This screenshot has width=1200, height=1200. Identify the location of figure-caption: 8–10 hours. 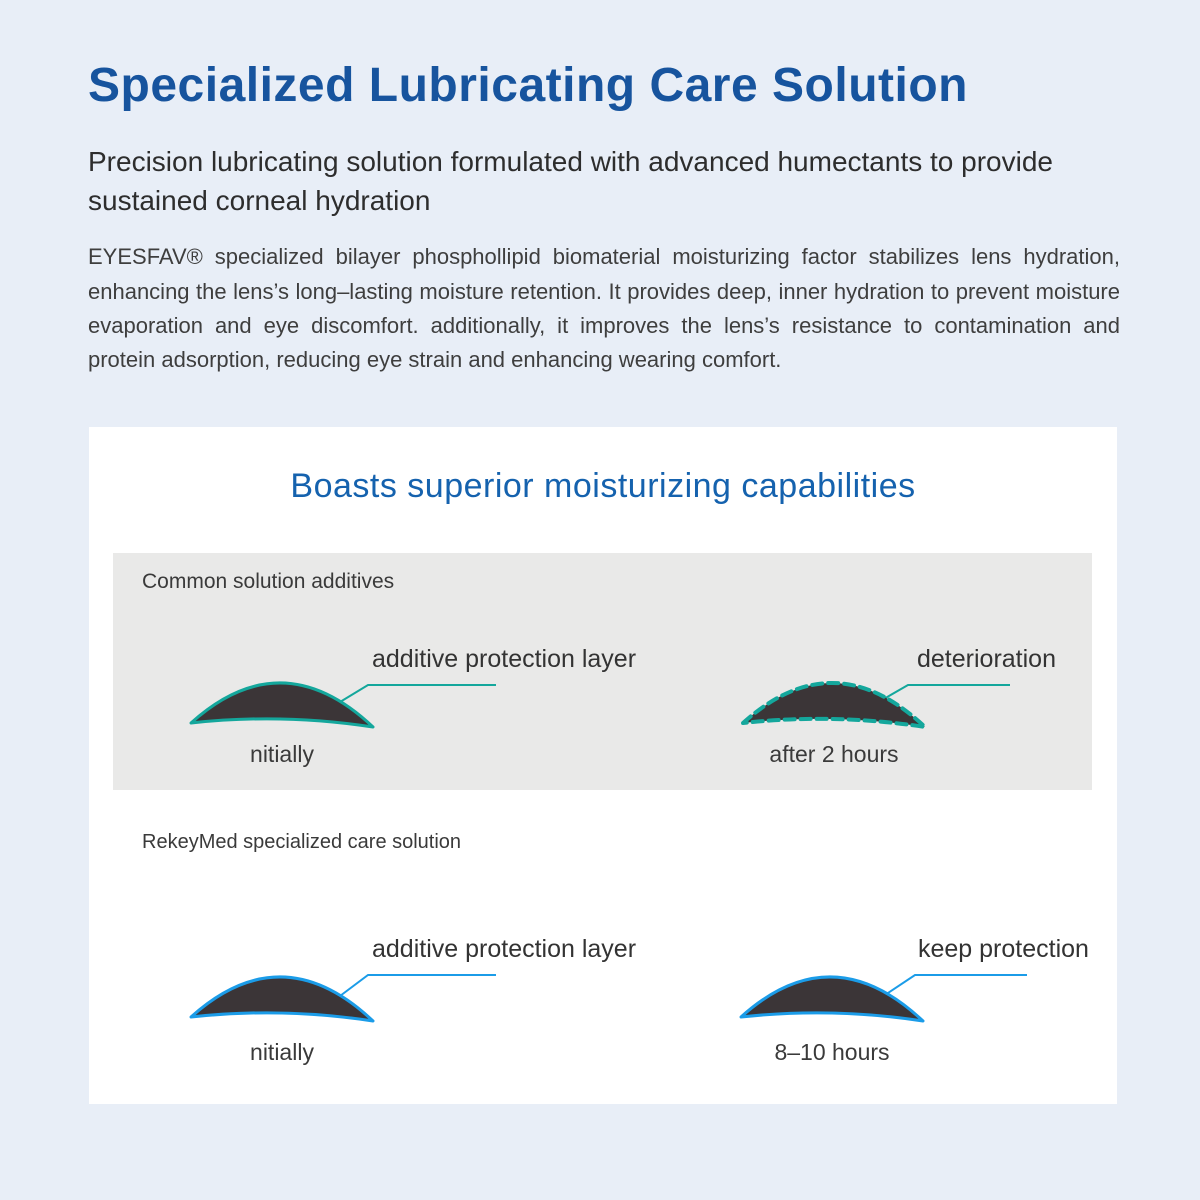
(832, 1052).